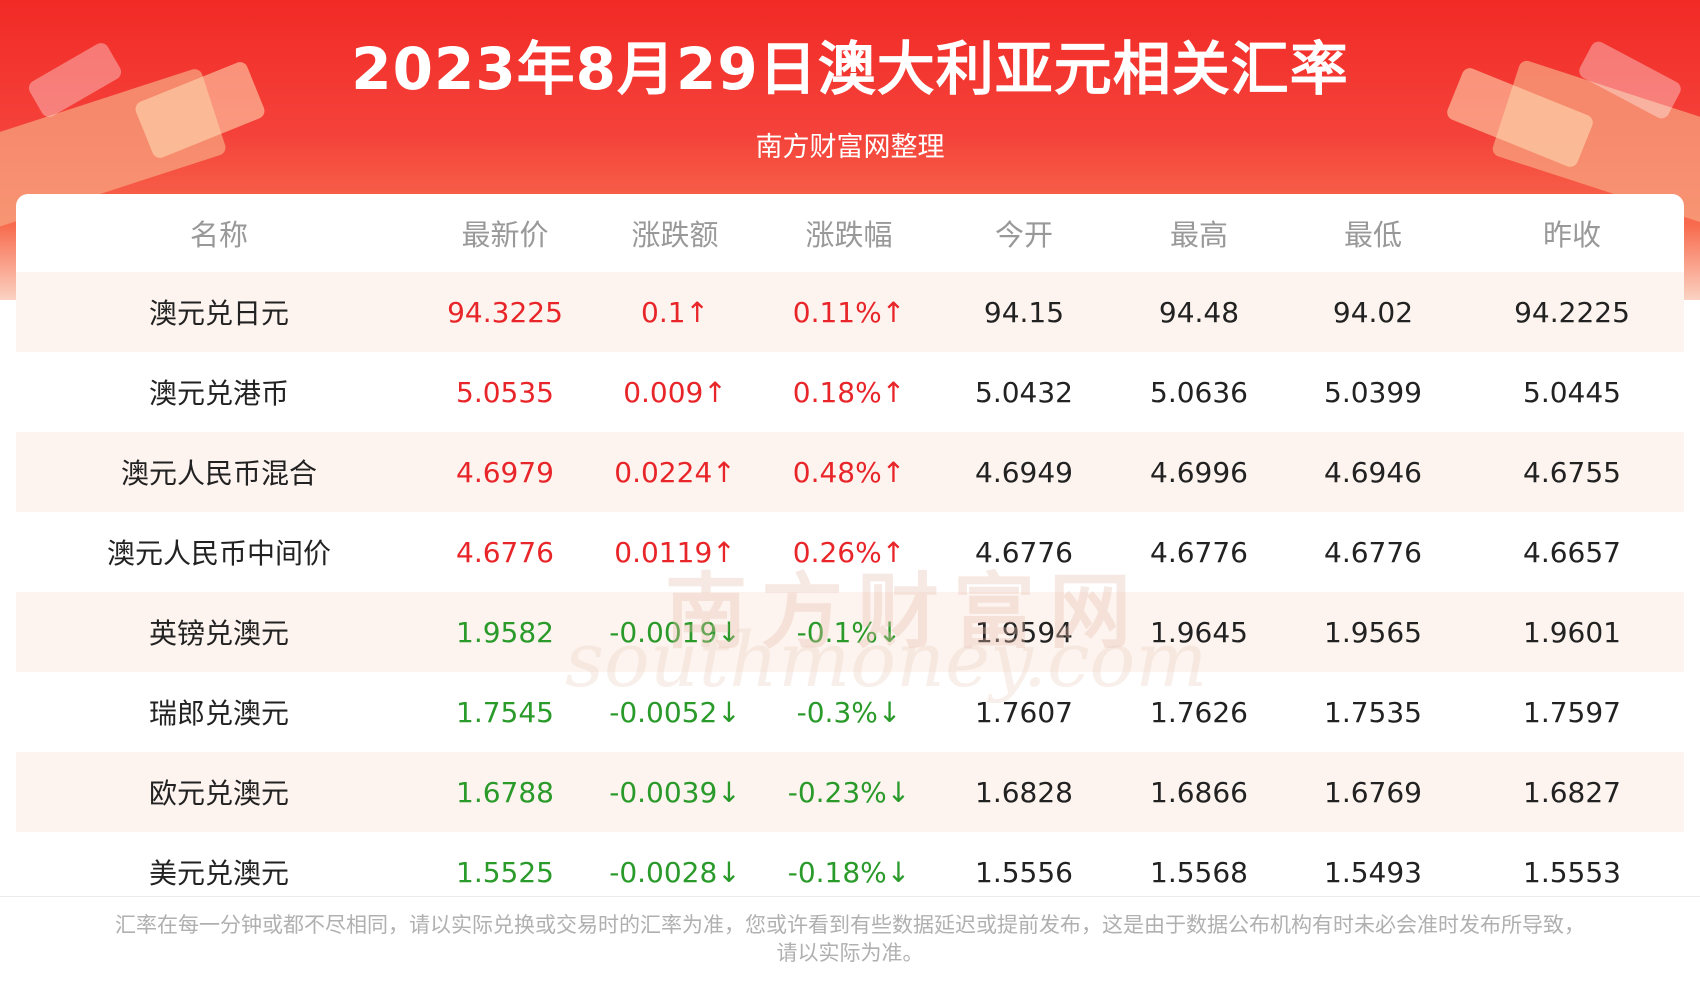  Describe the element at coordinates (1373, 392) in the screenshot. I see `cell-low: 5.0399` at that location.